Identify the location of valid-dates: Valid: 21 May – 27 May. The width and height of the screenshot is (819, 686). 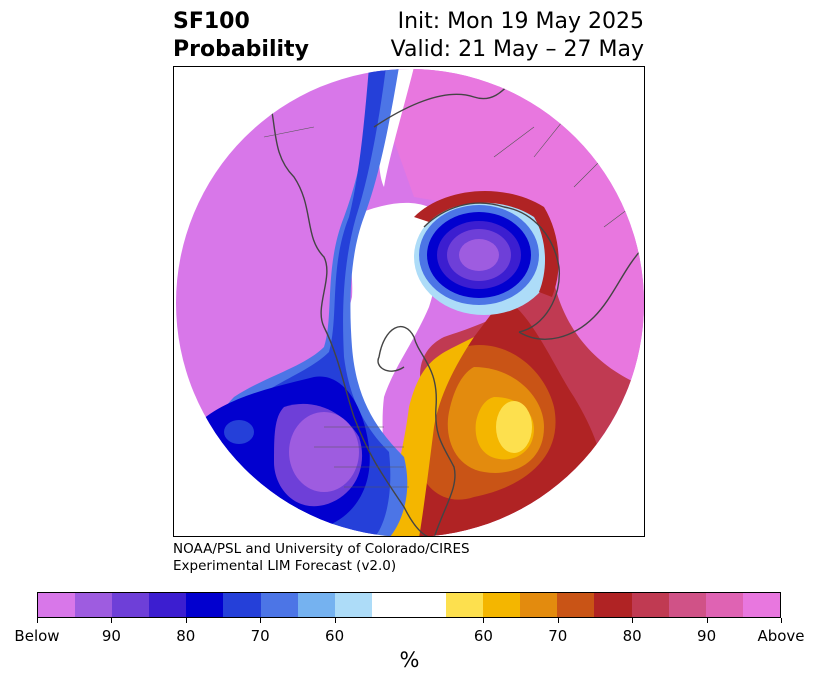
(517, 49).